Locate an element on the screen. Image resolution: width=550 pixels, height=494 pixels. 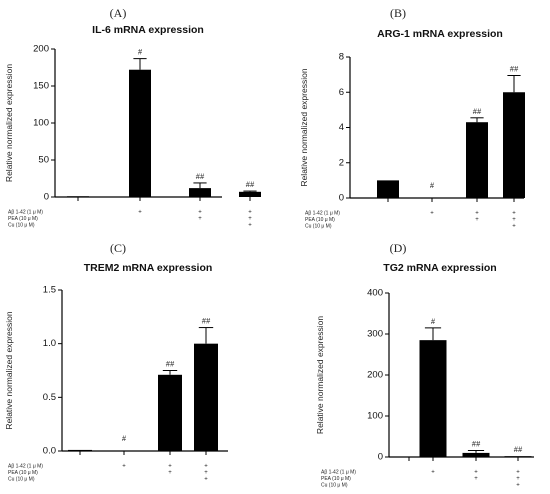
y-tick-label: 4 is located at coordinates (341, 127).